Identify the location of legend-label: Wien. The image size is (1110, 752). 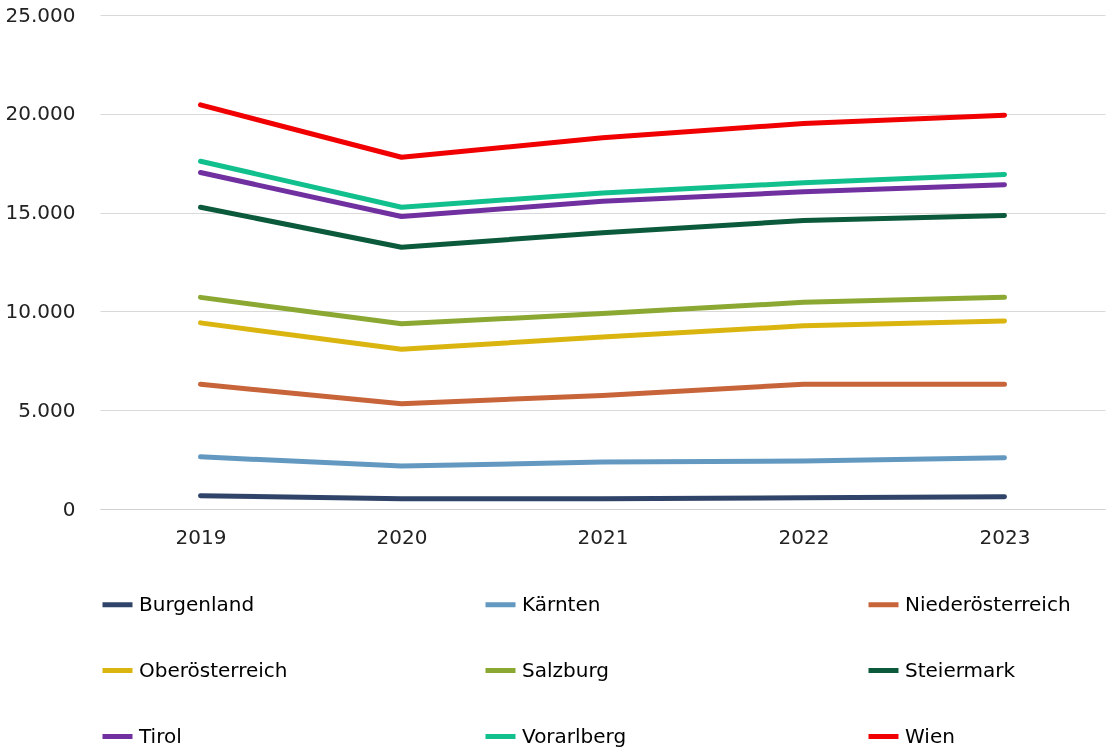
(930, 735).